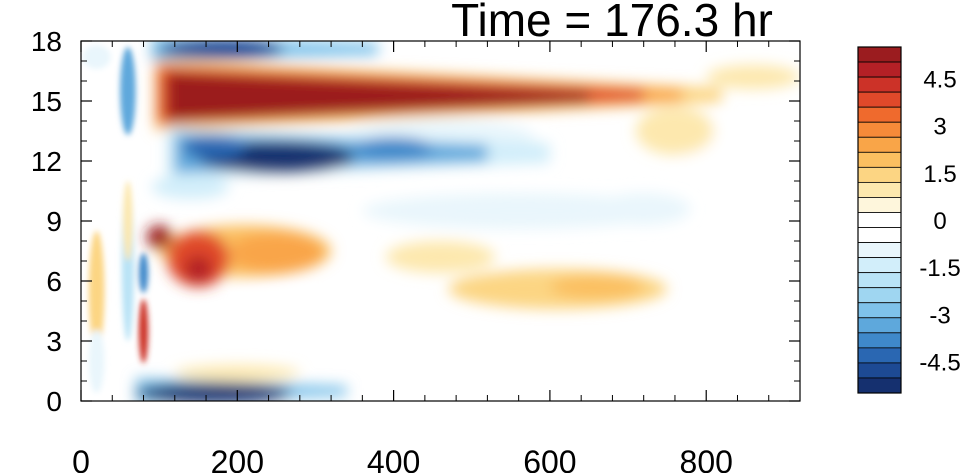  I want to click on colorbar: 4.5 3 1.5 0 -1.5 -3 -4.5, so click(909, 220).